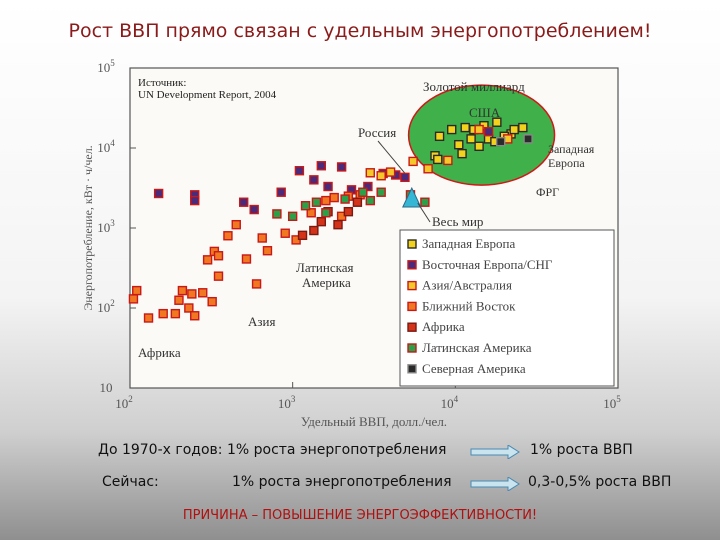  Describe the element at coordinates (106, 146) in the screenshot. I see `y-tick-label: 10⁴` at that location.